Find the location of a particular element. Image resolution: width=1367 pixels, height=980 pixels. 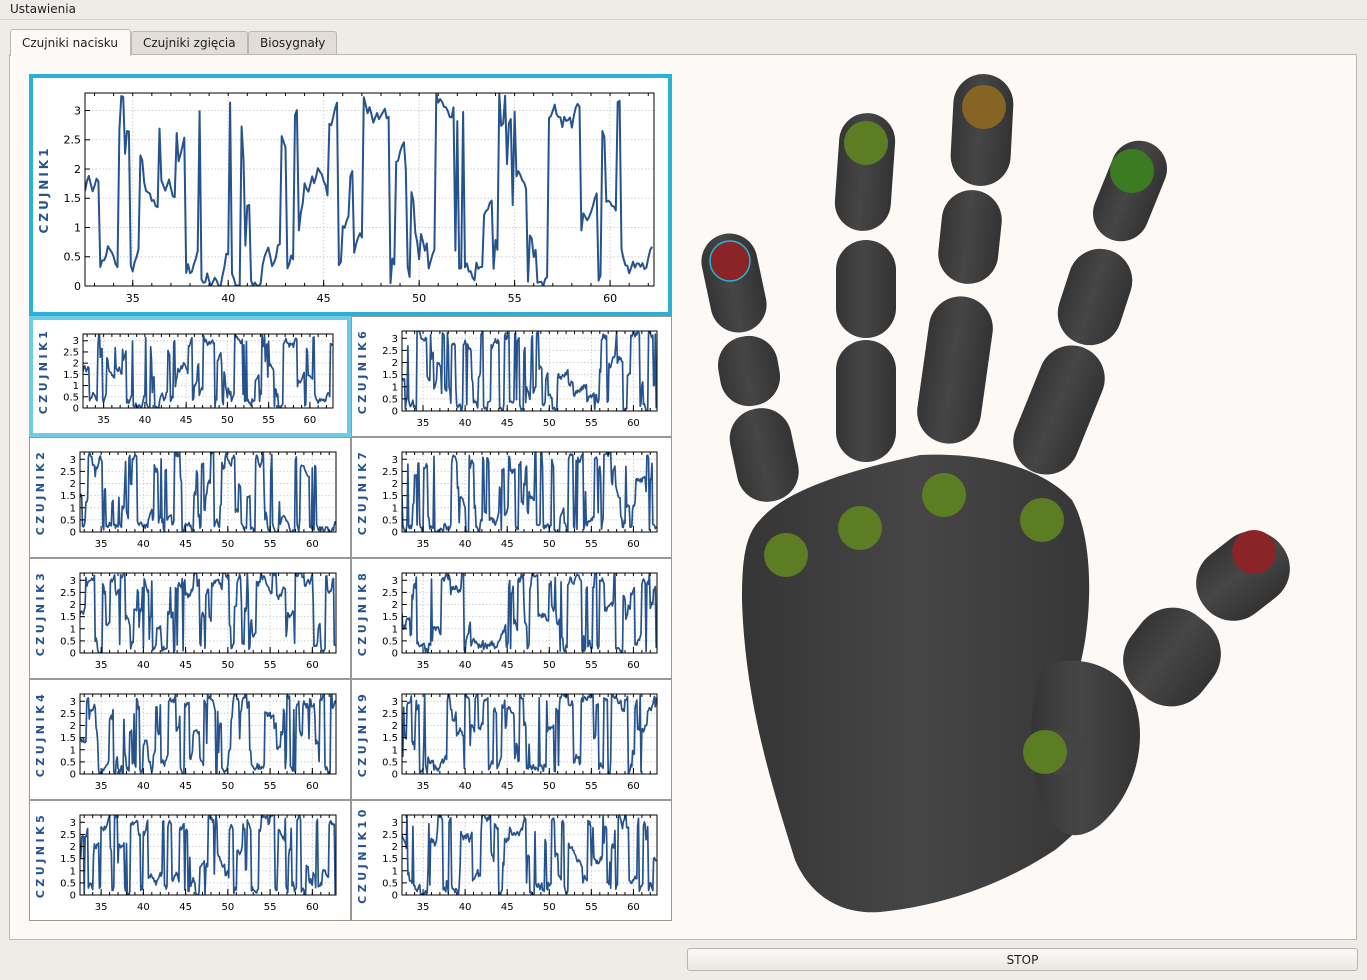

ring-finger-middle-segment is located at coordinates (866, 289).